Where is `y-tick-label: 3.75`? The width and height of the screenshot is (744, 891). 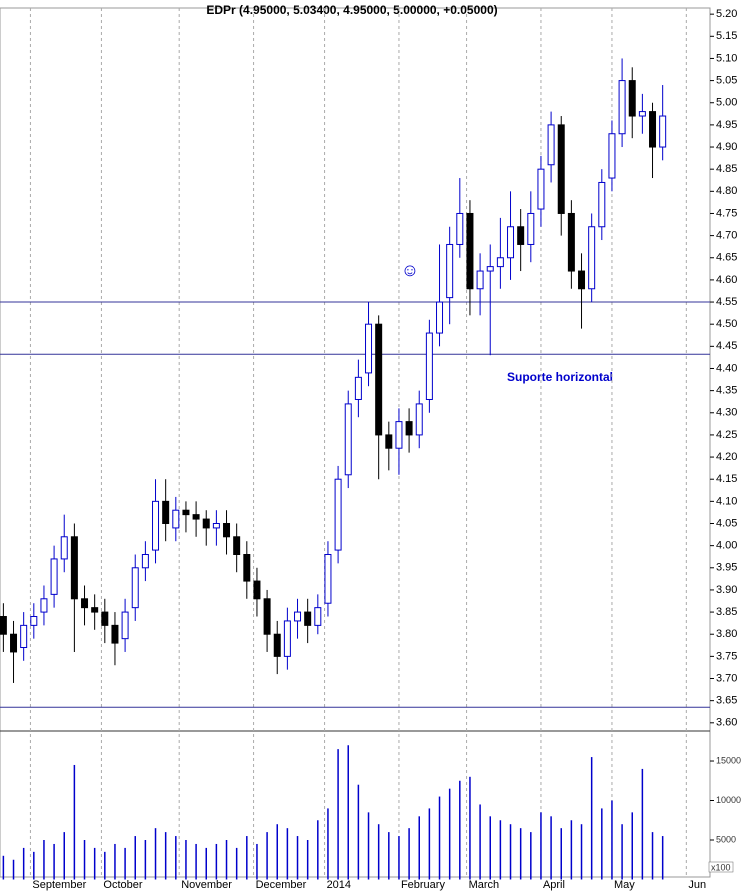
y-tick-label: 3.75 is located at coordinates (726, 656).